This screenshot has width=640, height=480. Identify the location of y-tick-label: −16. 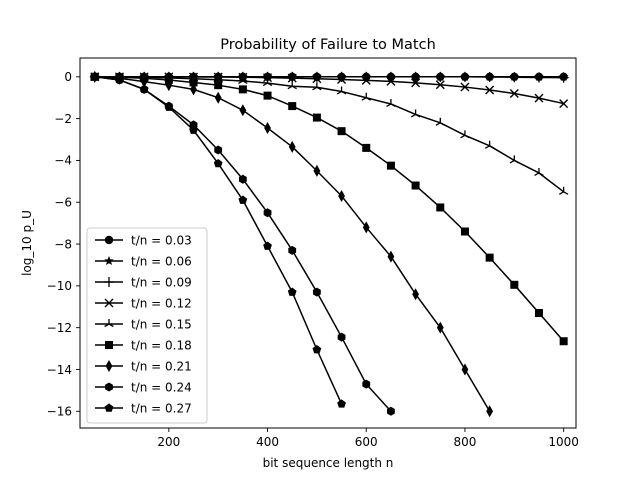
(59, 412).